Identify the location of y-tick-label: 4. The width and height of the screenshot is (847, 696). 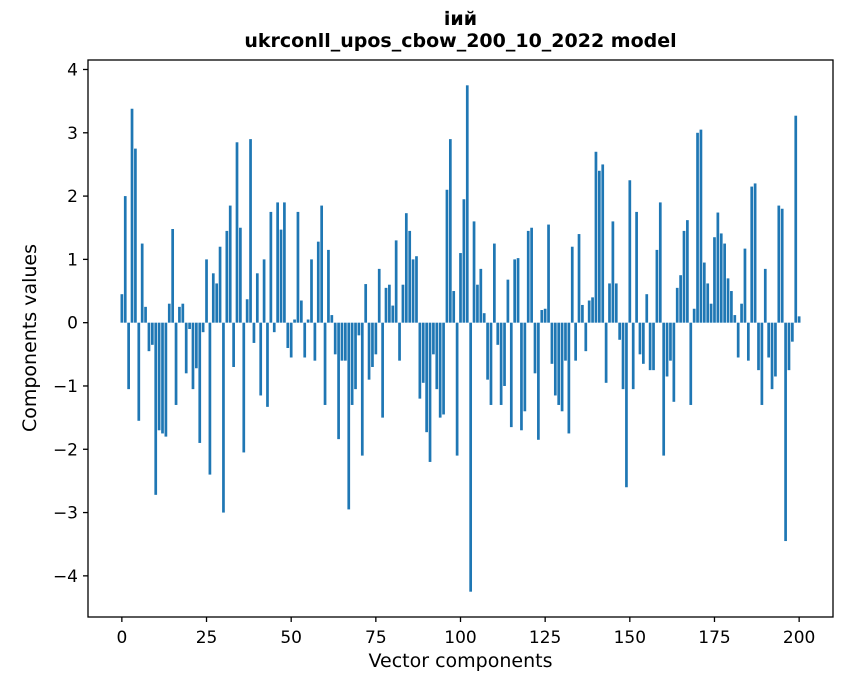
(72, 70).